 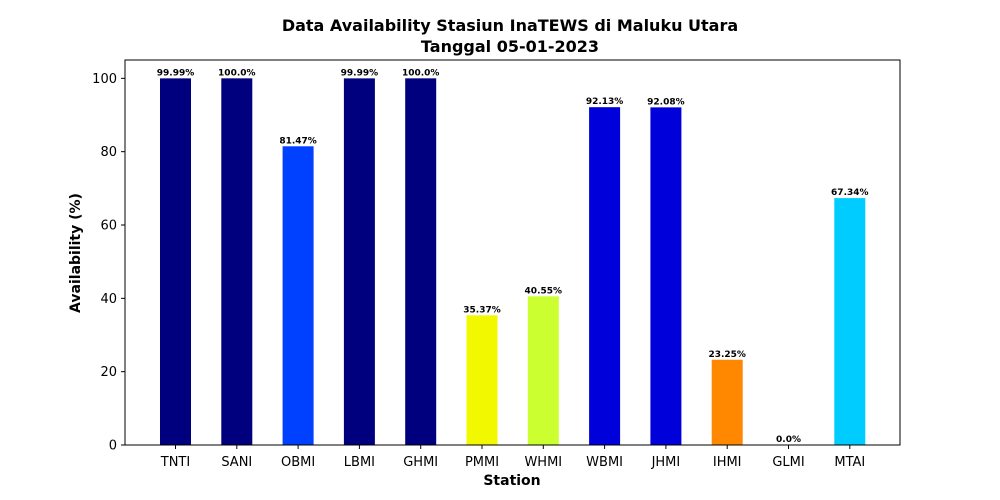 What do you see at coordinates (850, 193) in the screenshot?
I see `value-label-mtai: 67.34%` at bounding box center [850, 193].